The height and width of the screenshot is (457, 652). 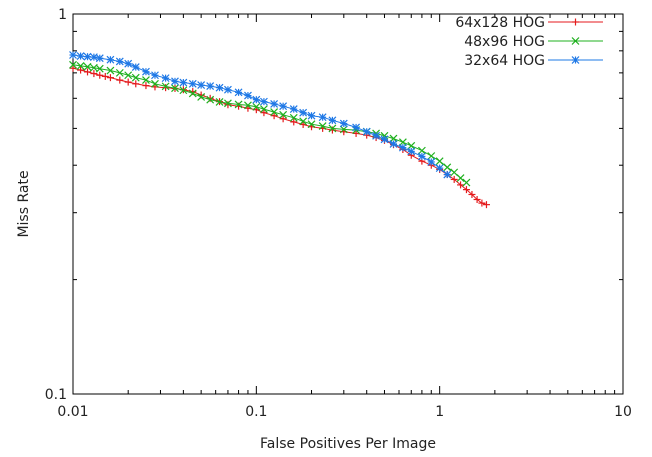 I want to click on legend: 64x128 HOG 48x96 HOG 32x64 HOG, so click(x=529, y=42).